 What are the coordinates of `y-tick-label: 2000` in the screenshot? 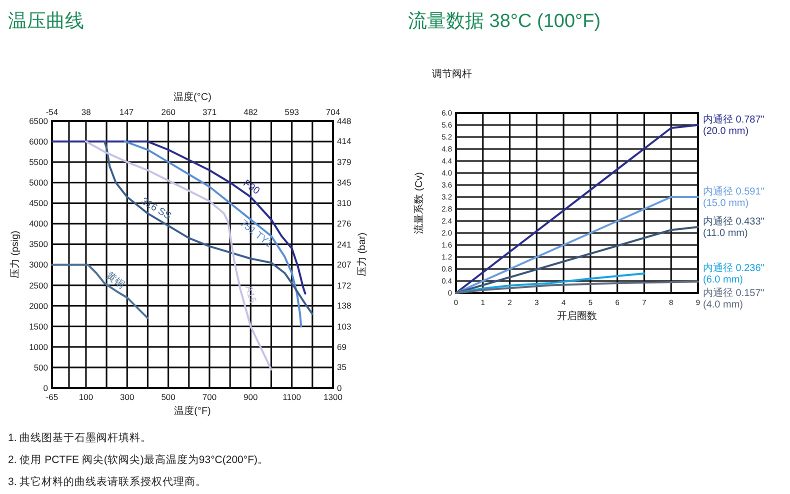 It's located at (38, 305).